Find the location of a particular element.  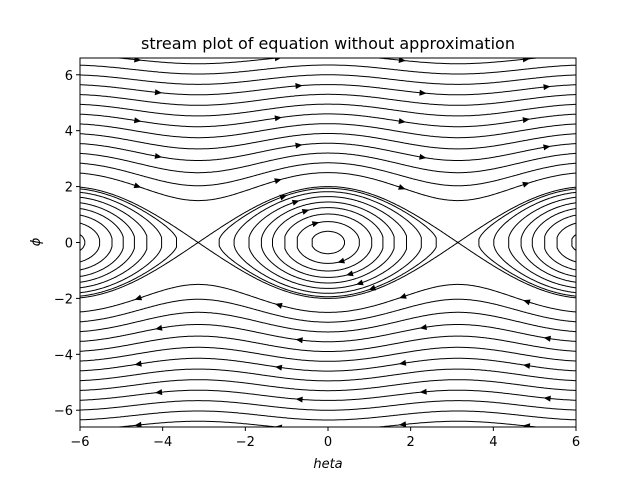

y-tick-label: 2 is located at coordinates (69, 188).